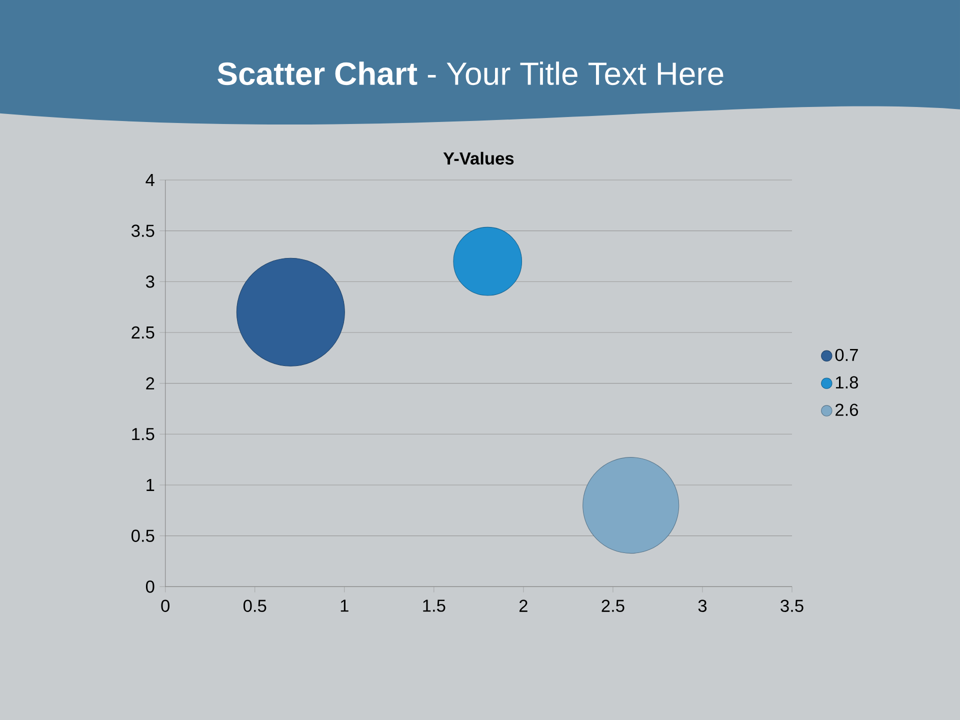  Describe the element at coordinates (143, 230) in the screenshot. I see `y-tick-label: 3.5` at that location.